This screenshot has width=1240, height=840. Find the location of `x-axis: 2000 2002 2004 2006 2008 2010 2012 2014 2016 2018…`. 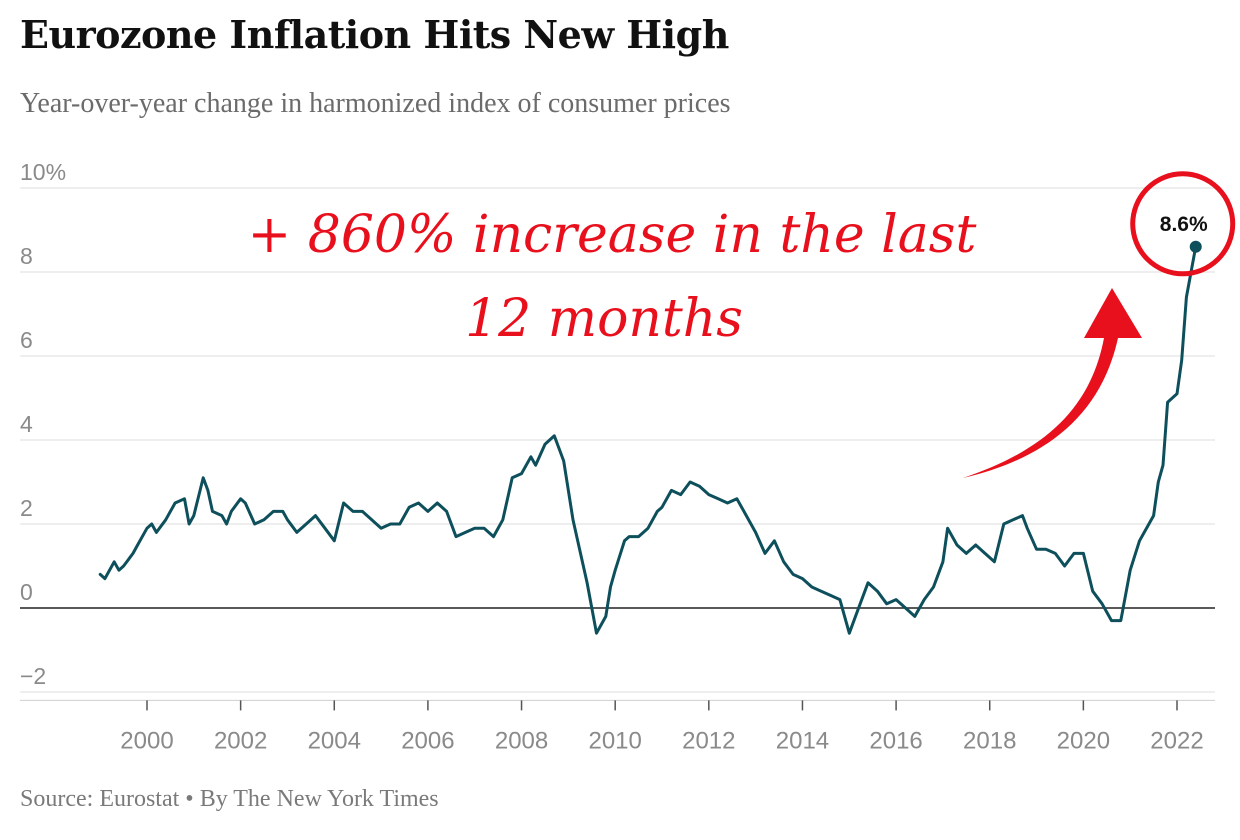

x-axis: 2000 2002 2004 2006 2008 2010 2012 2014 2016 2018… is located at coordinates (617, 726).